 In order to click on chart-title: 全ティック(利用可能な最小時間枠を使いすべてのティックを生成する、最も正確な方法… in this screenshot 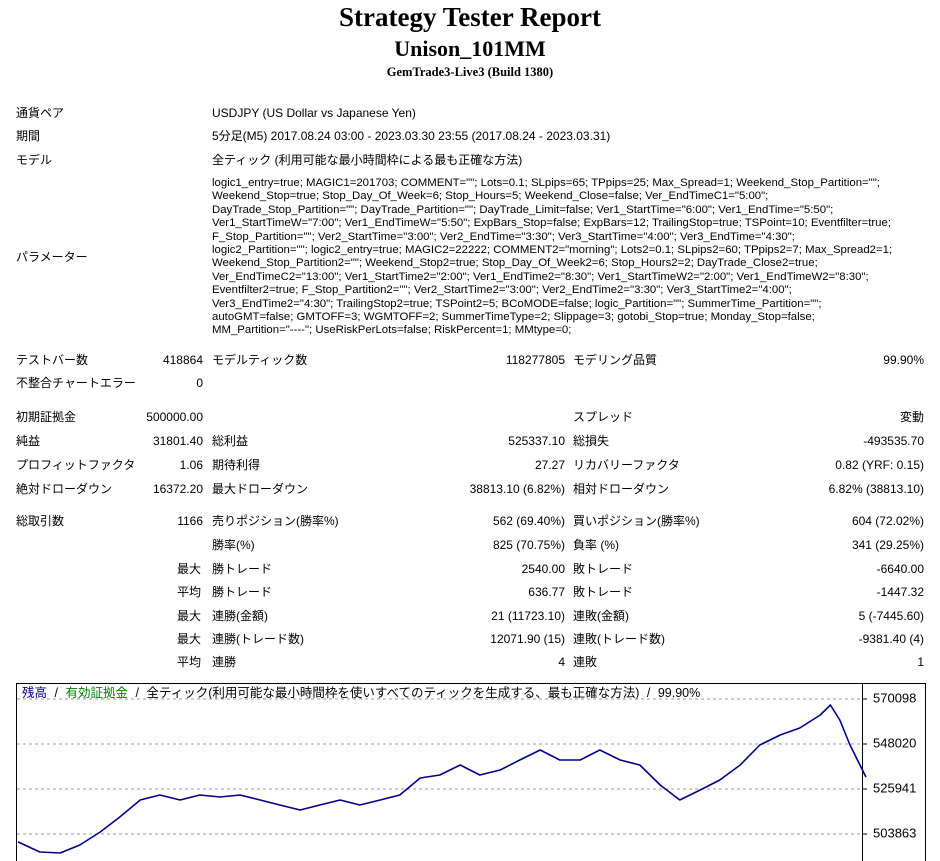, I will do `click(392, 692)`.